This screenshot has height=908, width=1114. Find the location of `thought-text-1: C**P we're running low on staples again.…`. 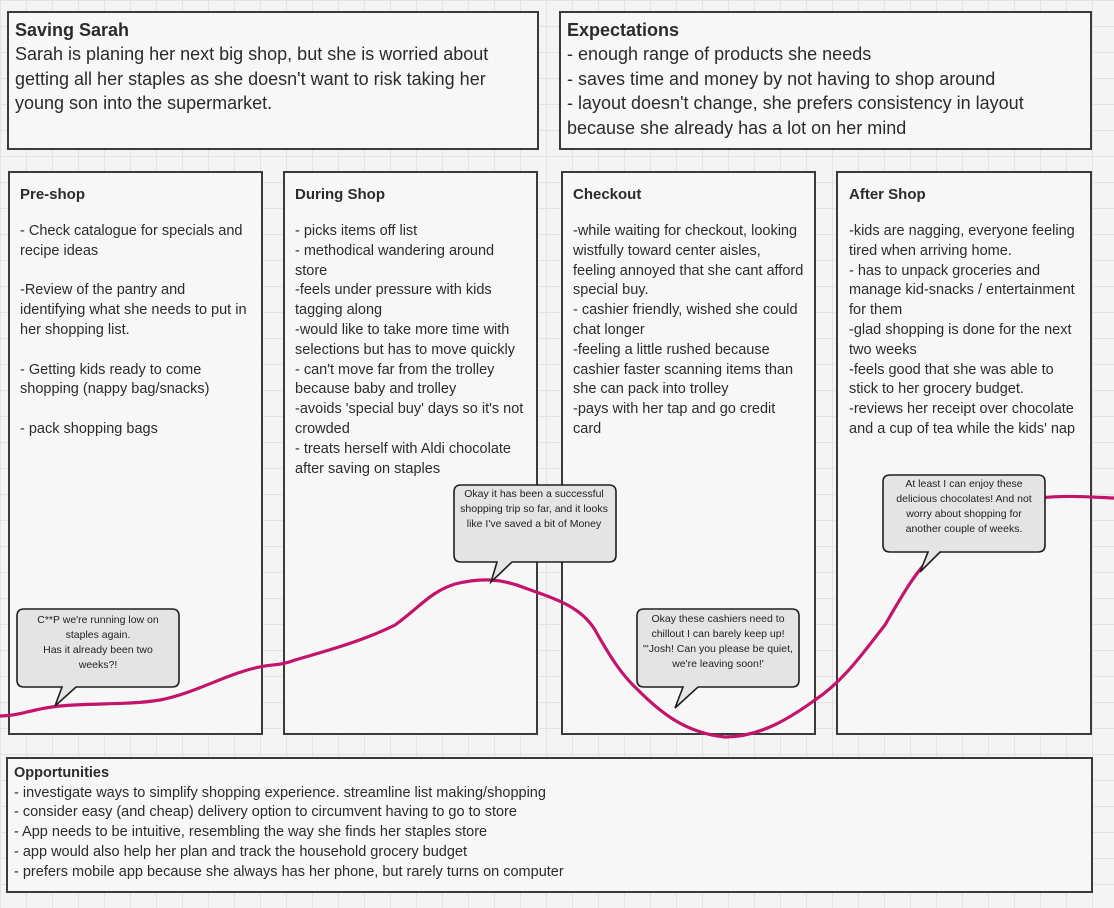

thought-text-1: C**P we're running low on staples again.… is located at coordinates (98, 642).